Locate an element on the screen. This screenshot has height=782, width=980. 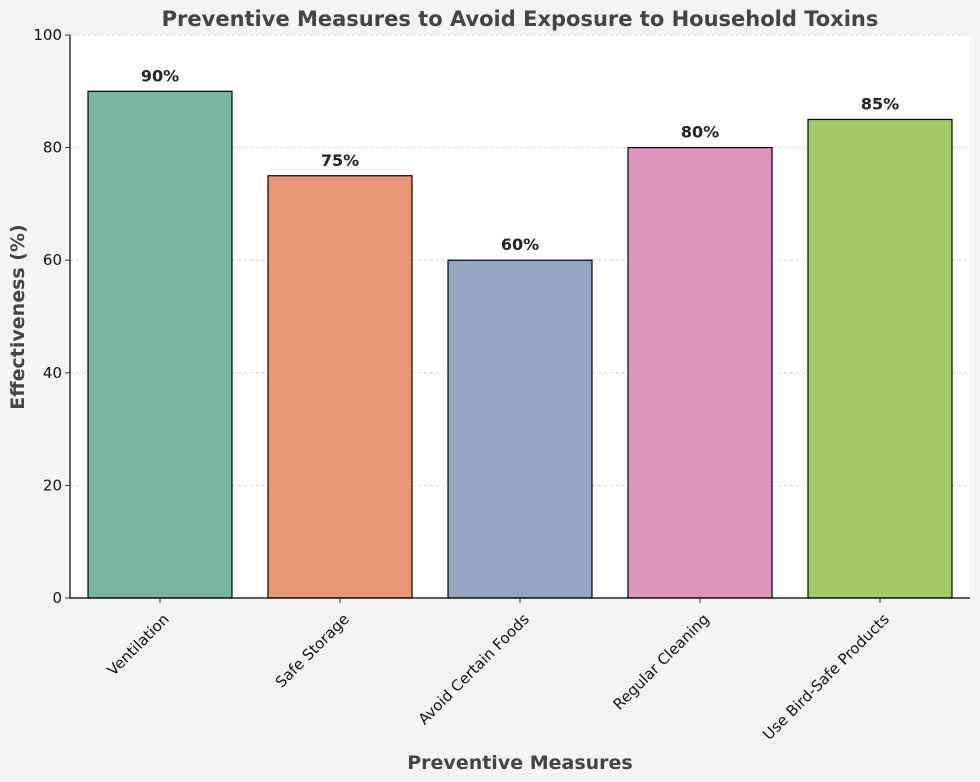
bar-value-label: 90% is located at coordinates (160, 75).